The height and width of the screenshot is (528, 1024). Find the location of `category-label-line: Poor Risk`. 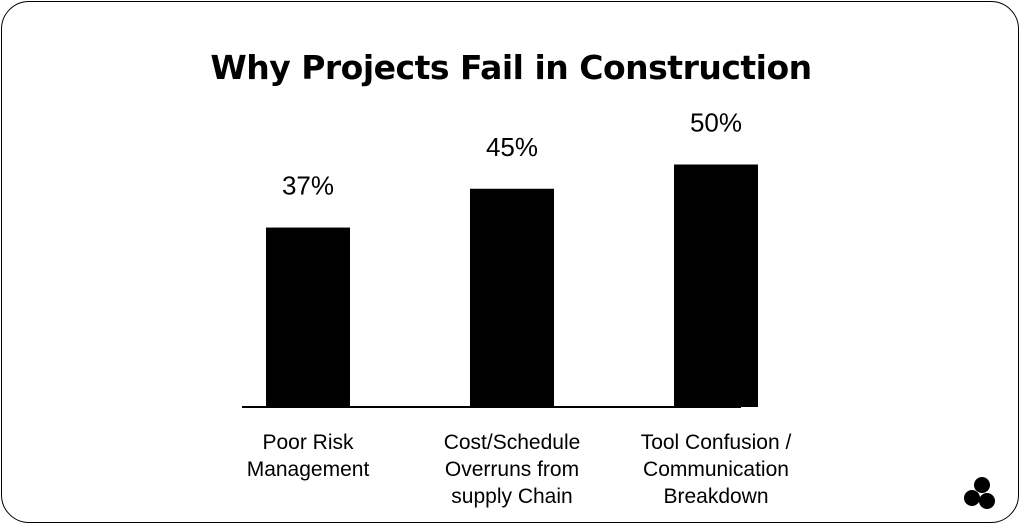

category-label-line: Poor Risk is located at coordinates (308, 442).